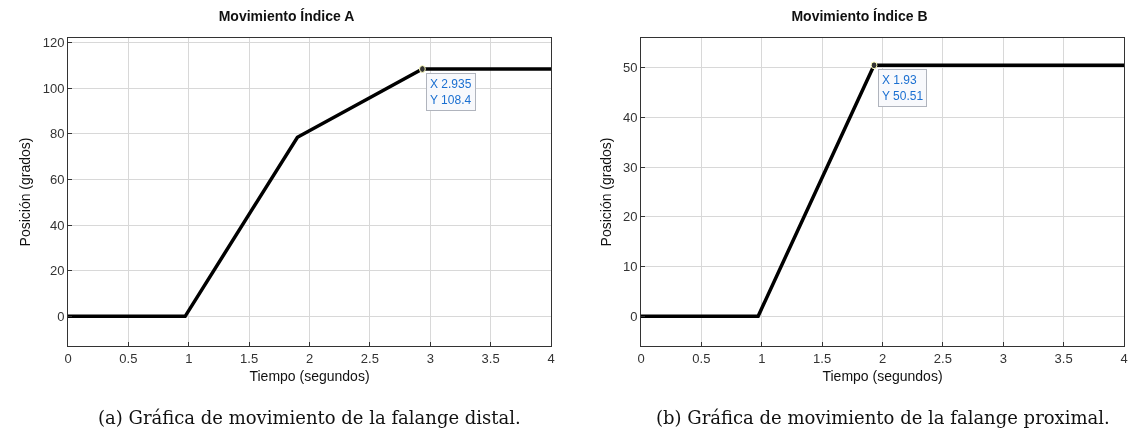  Describe the element at coordinates (630, 68) in the screenshot. I see `y-tick-label: 50` at that location.